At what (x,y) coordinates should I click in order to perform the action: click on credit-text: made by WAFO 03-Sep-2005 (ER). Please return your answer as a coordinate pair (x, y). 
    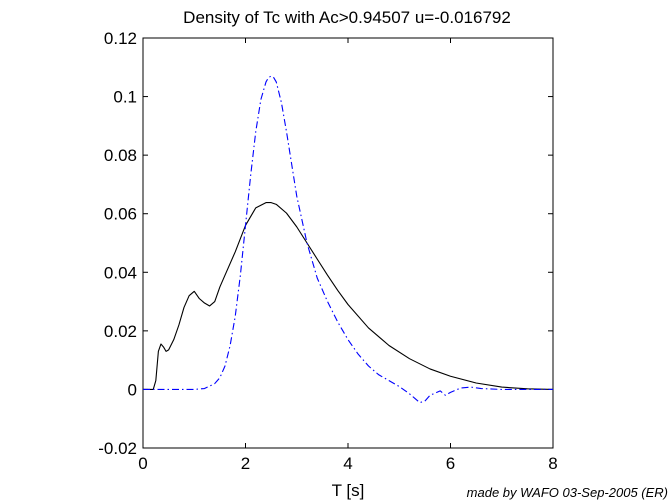
    Looking at the image, I should click on (567, 492).